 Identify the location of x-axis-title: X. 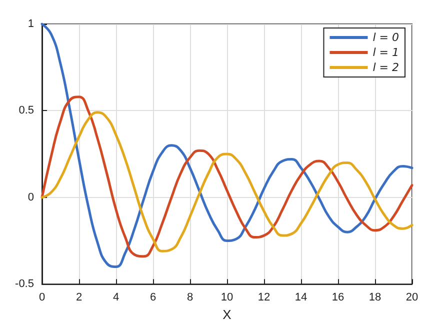
(227, 314).